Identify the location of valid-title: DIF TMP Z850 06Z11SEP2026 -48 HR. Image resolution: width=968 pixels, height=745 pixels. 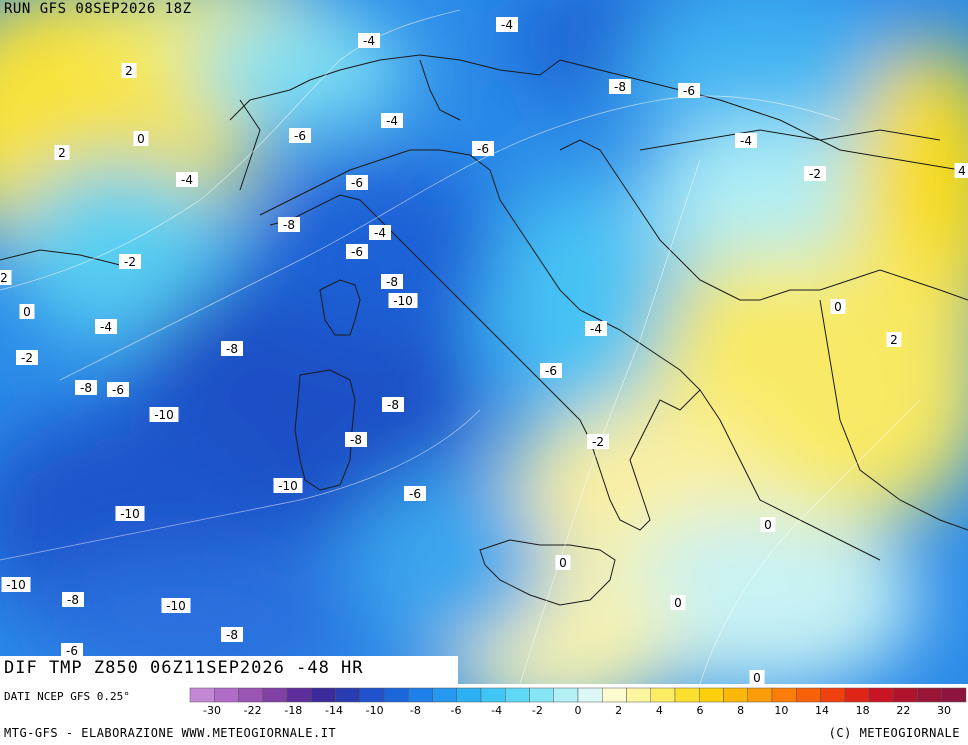
(184, 668).